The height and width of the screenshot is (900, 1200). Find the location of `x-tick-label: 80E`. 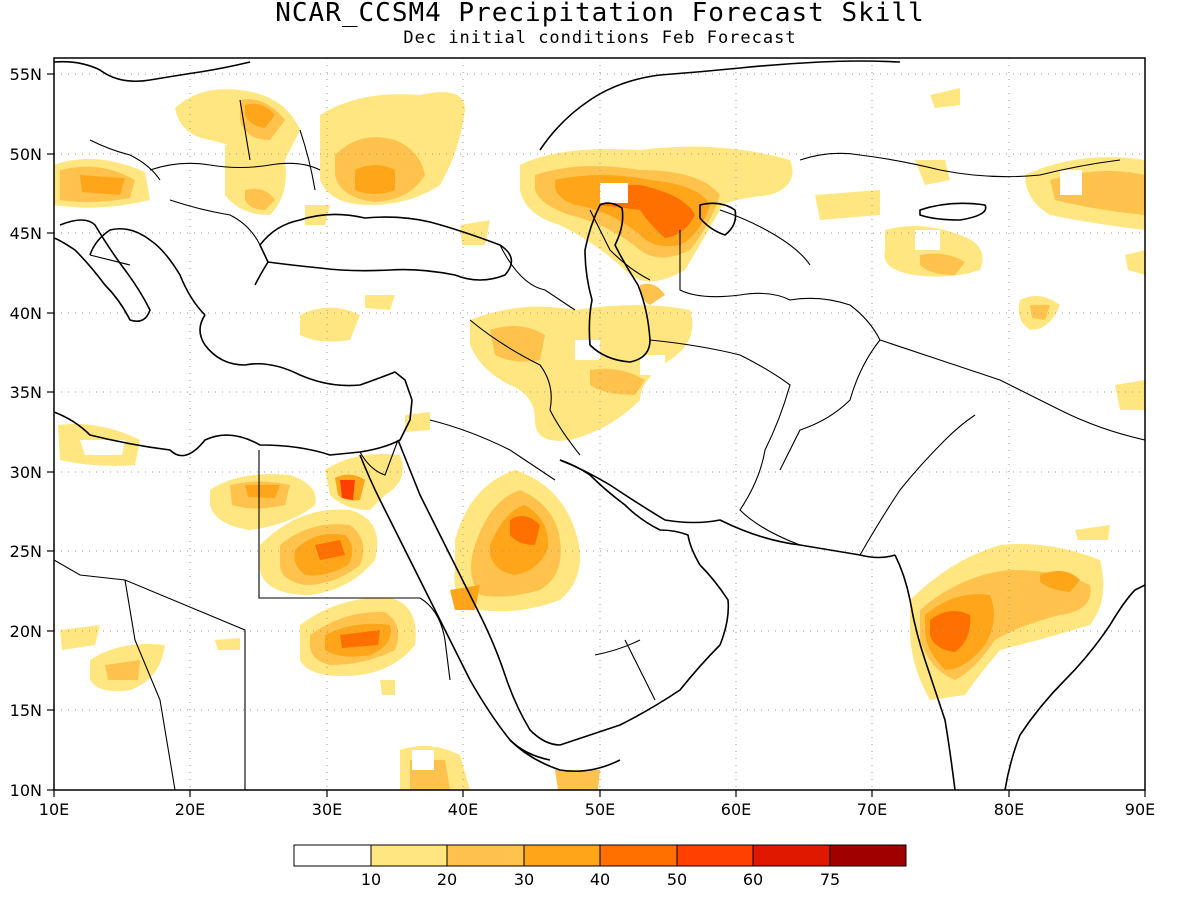

x-tick-label: 80E is located at coordinates (1009, 809).